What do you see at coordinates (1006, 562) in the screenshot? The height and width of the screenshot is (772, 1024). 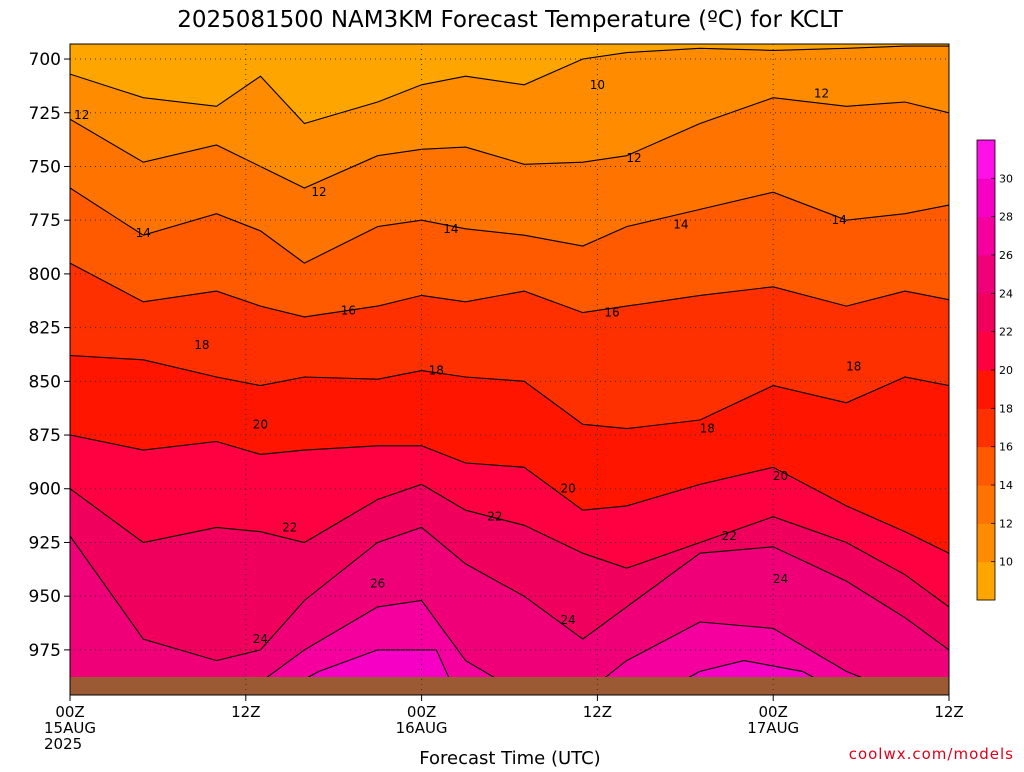 I see `colorbar-label: 10` at bounding box center [1006, 562].